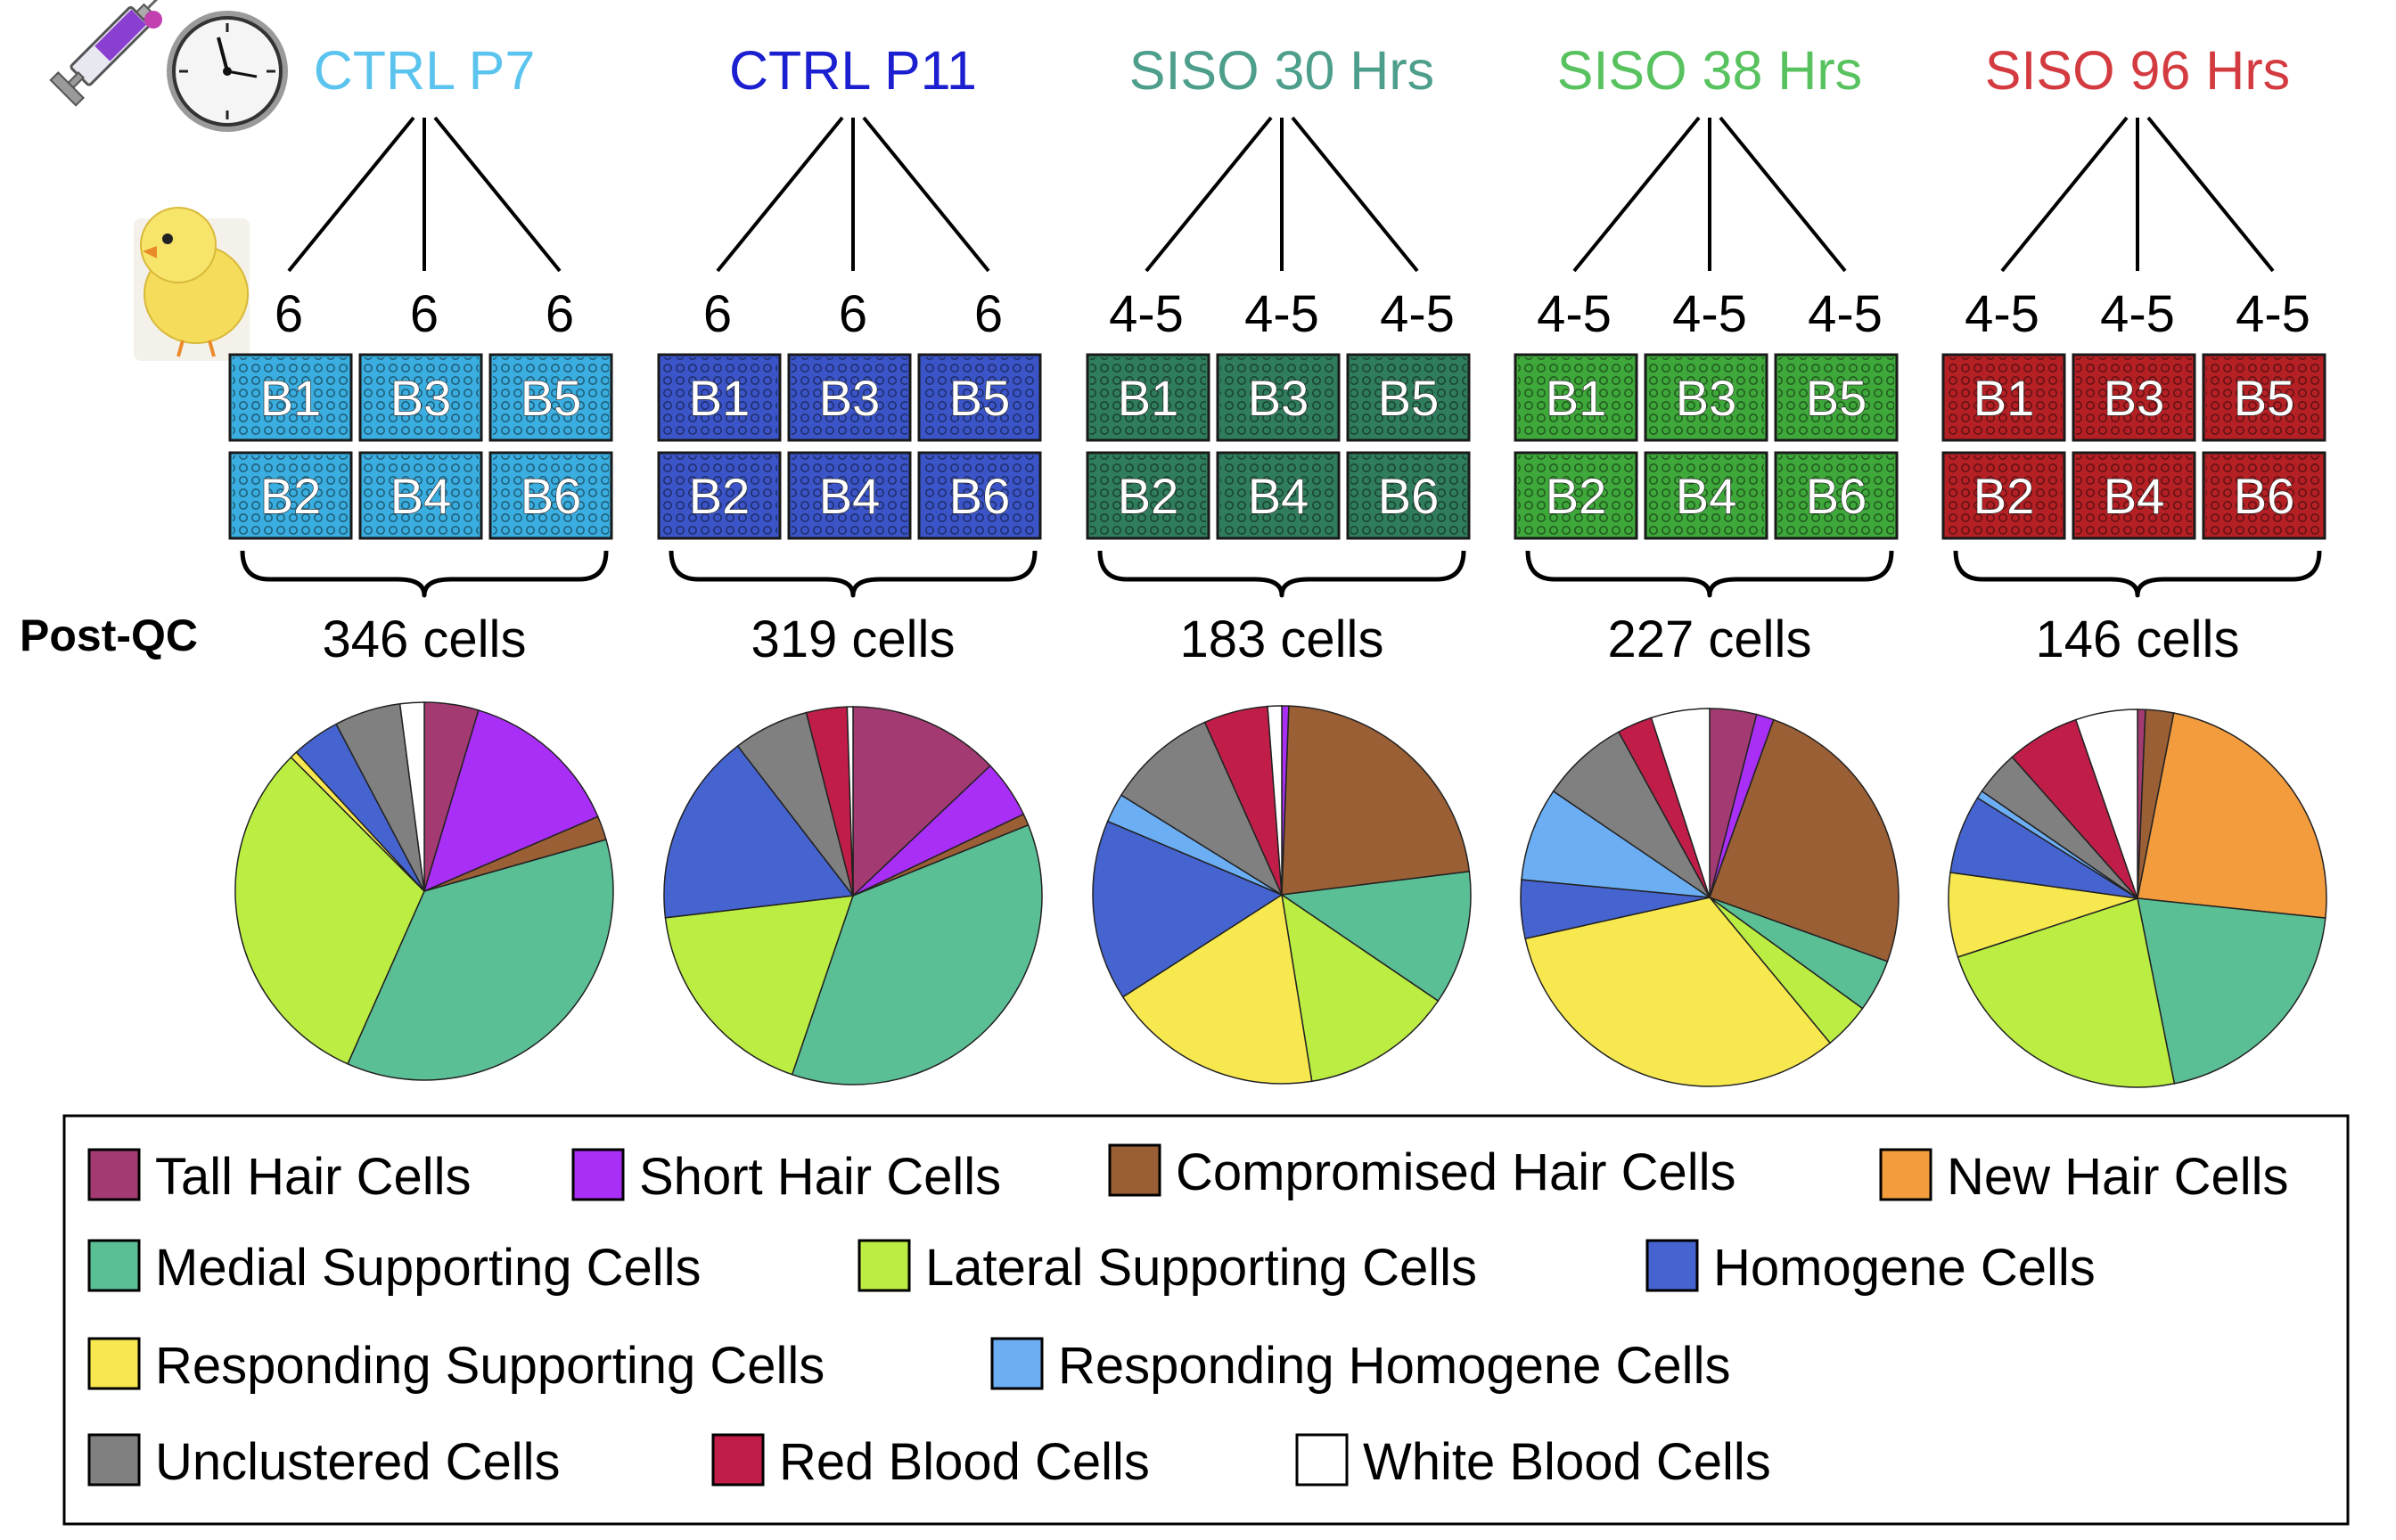  I want to click on legend-item: White Blood Cells, so click(1533, 1462).